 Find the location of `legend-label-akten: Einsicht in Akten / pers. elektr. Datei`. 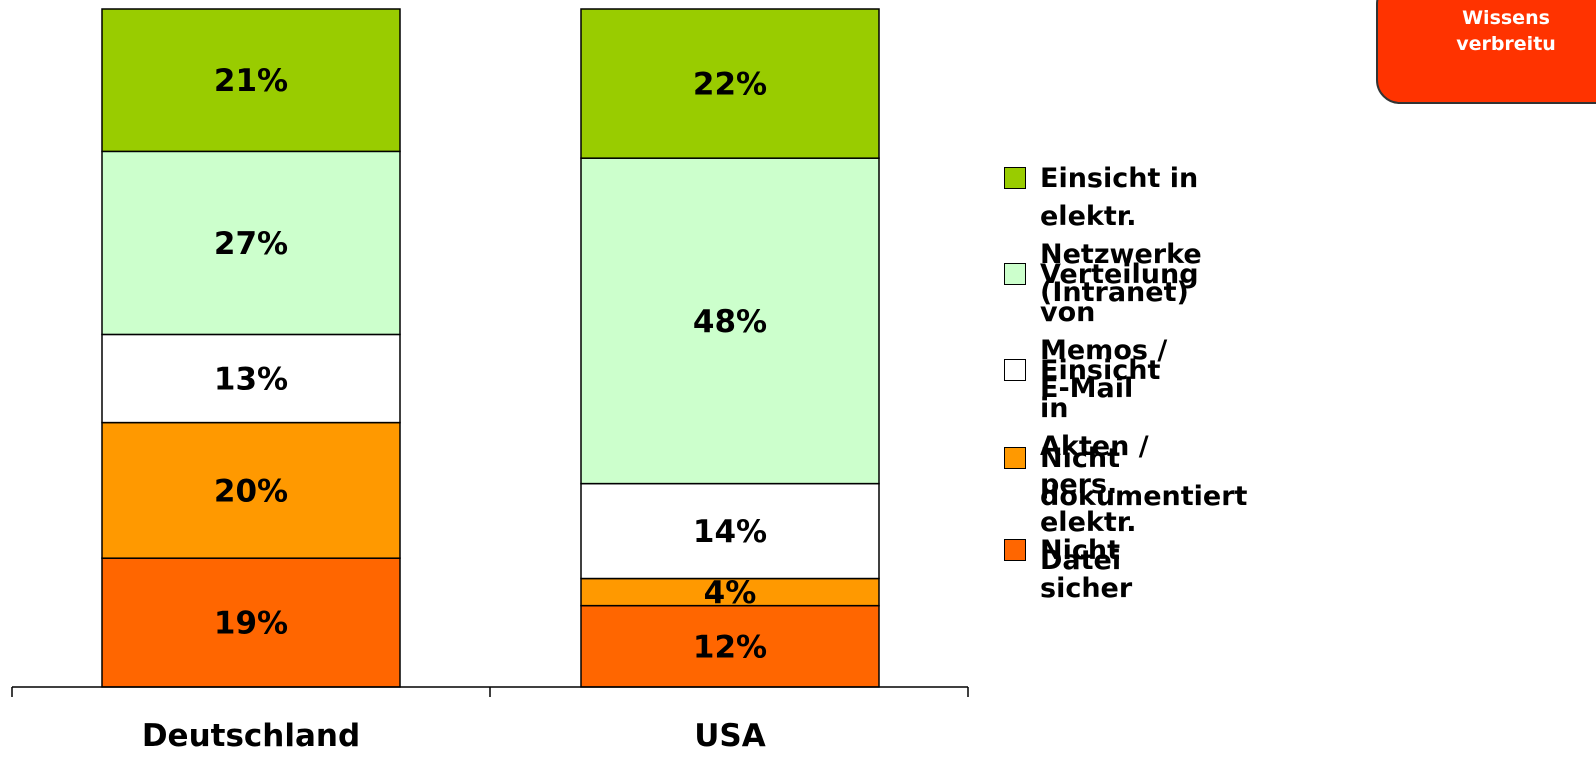

legend-label-akten: Einsicht in Akten / pers. elektr. Datei is located at coordinates (1100, 465).